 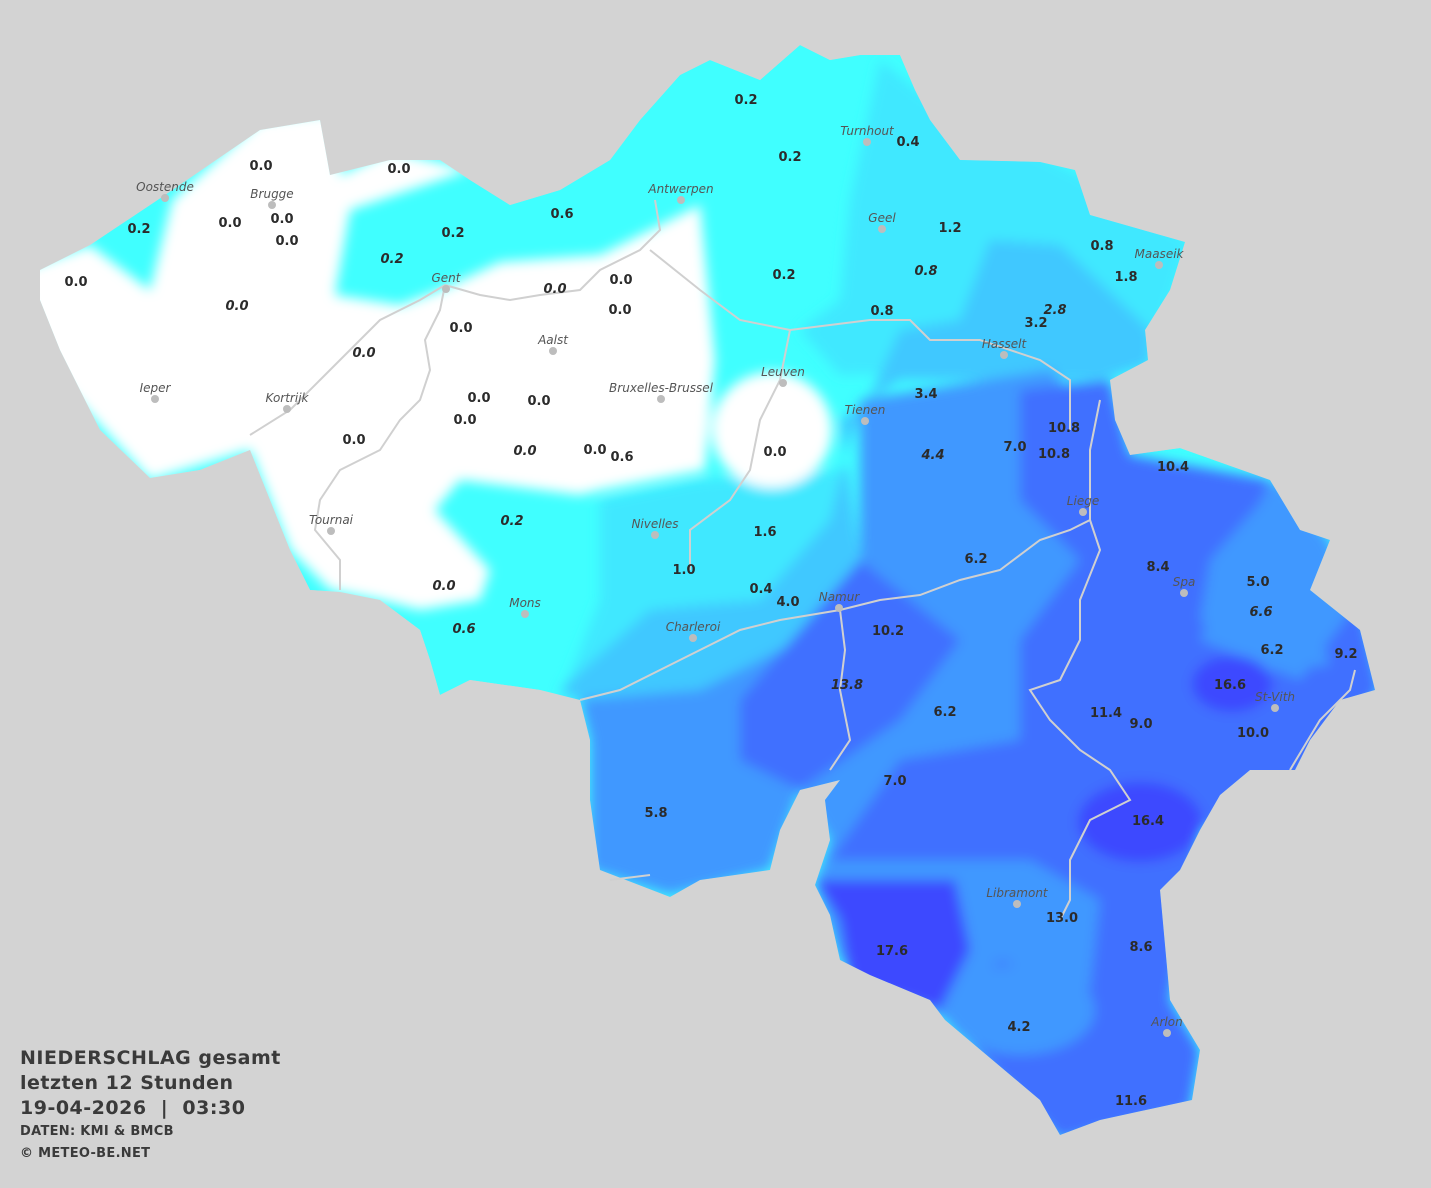 I want to click on city-label: Arlon, so click(x=1166, y=1022).